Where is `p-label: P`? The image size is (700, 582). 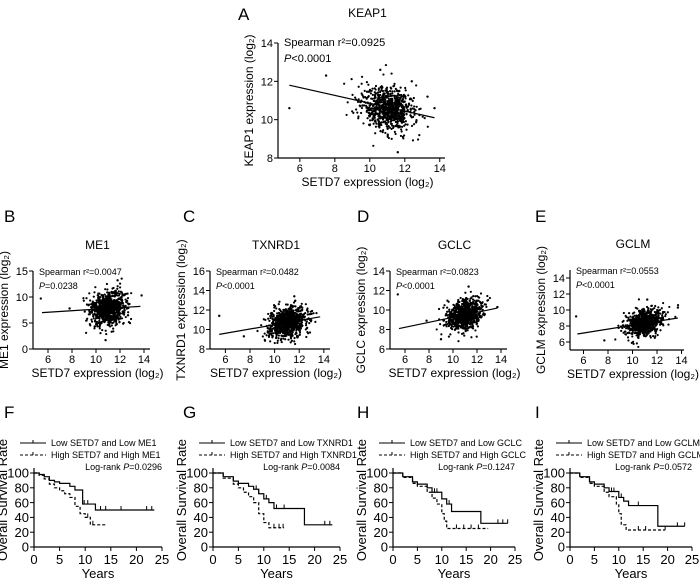
p-label: P is located at coordinates (479, 467).